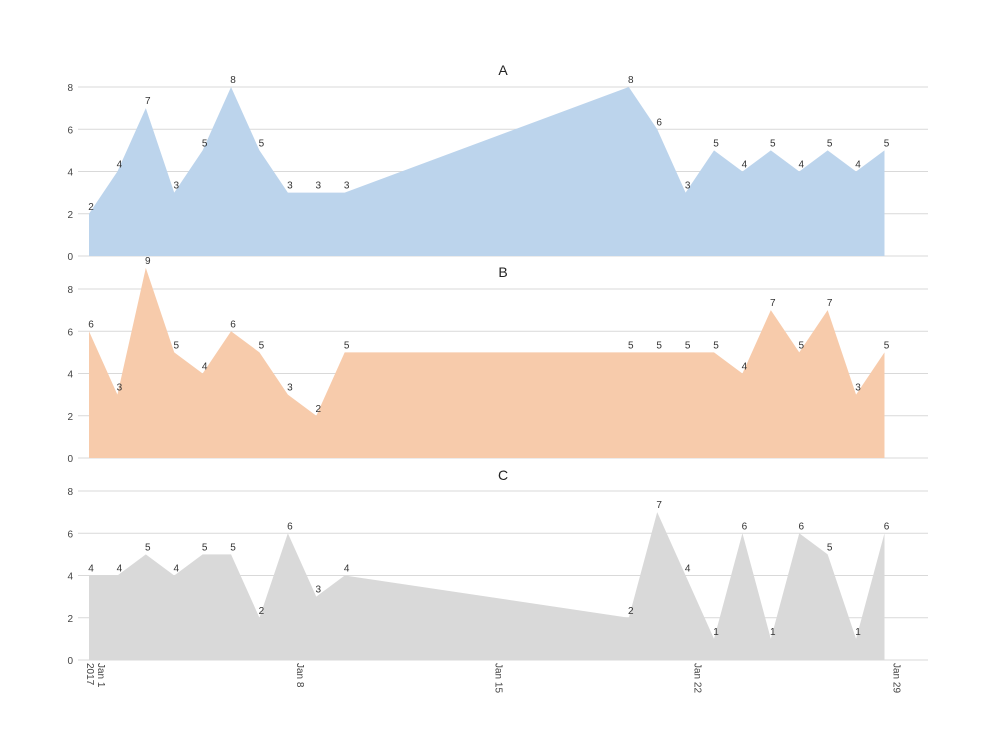 The height and width of the screenshot is (749, 992). Describe the element at coordinates (89, 674) in the screenshot. I see `x-tick-sublabel: 2017` at that location.